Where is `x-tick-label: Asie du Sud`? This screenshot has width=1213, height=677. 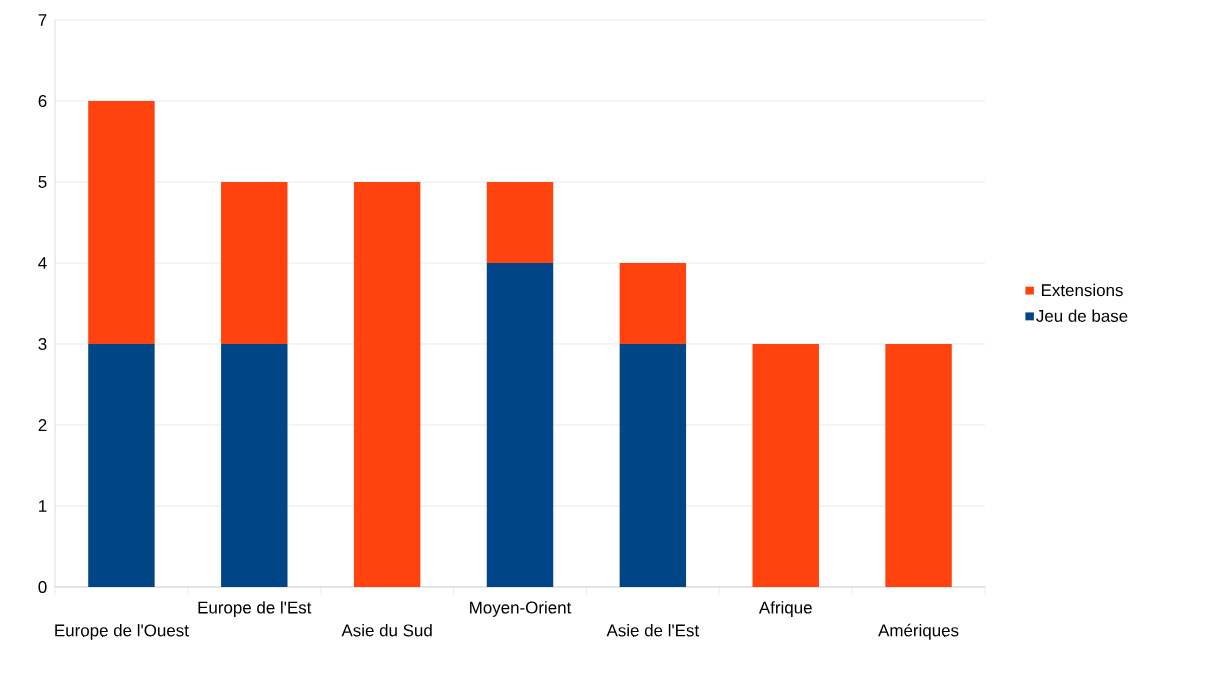 x-tick-label: Asie du Sud is located at coordinates (386, 630).